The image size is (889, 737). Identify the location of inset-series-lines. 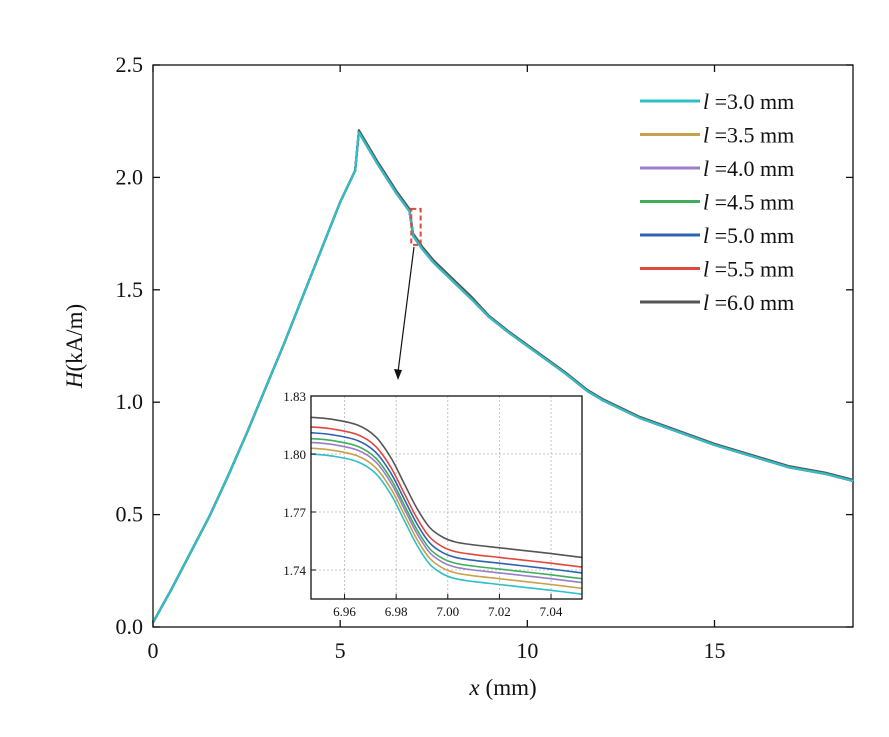
(446, 505).